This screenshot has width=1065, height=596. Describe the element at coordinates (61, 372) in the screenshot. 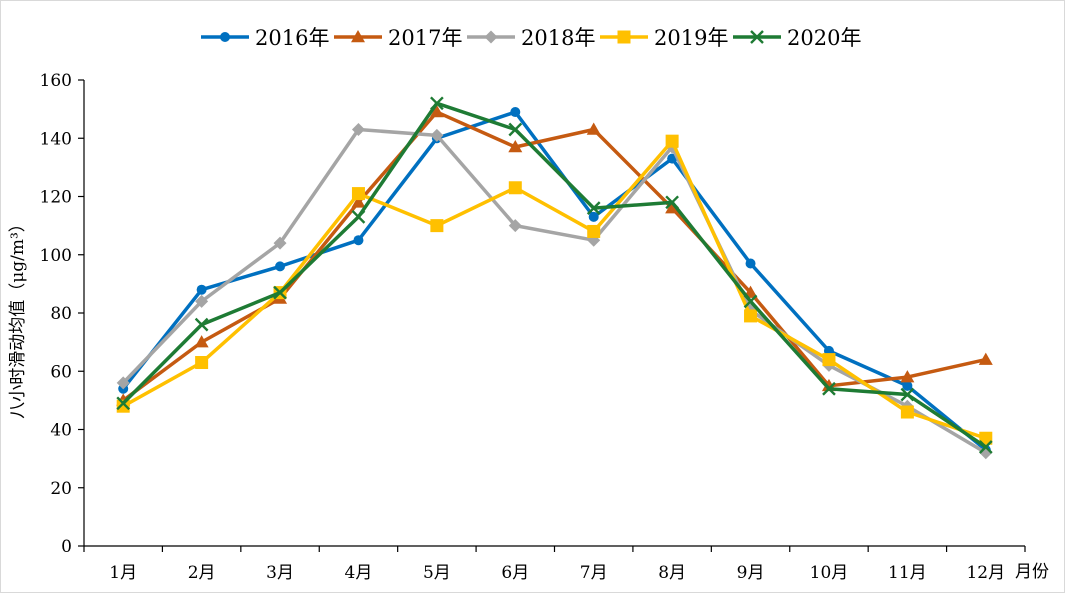

I see `y-tick-label: 60` at that location.